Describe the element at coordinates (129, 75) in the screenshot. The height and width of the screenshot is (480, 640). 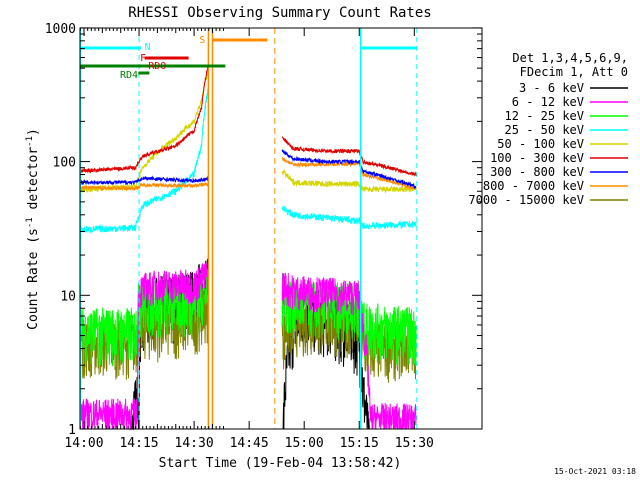
I see `flag-label: RD4` at that location.